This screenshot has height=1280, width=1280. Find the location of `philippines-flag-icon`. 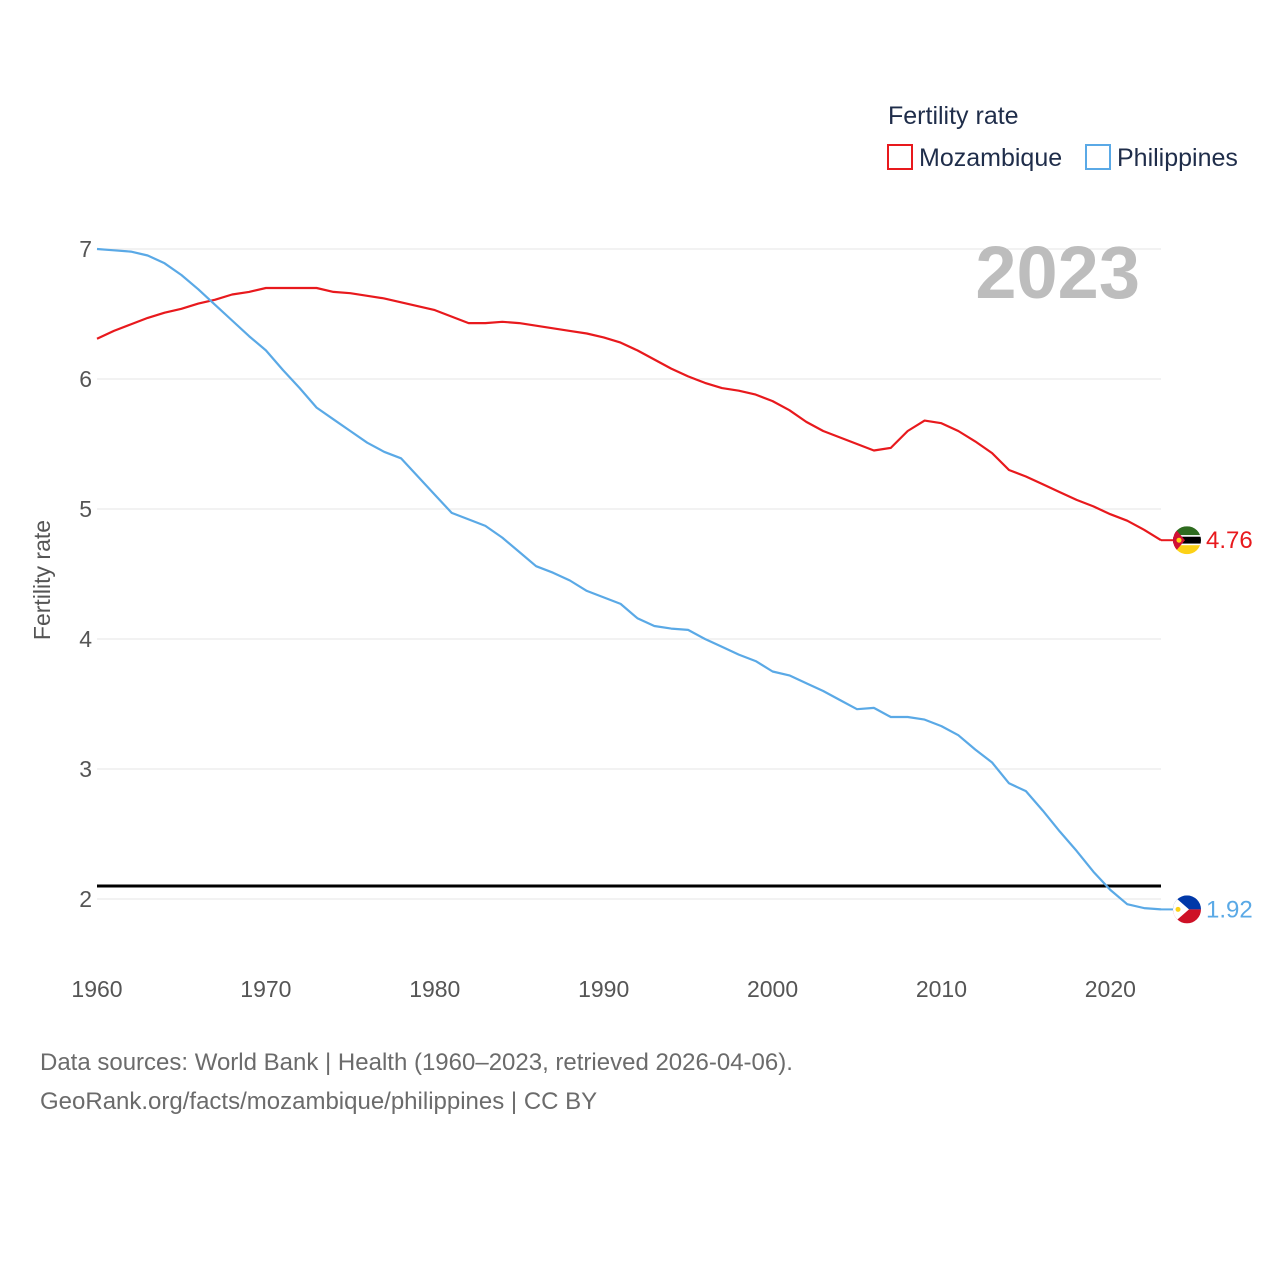

philippines-flag-icon is located at coordinates (1187, 909).